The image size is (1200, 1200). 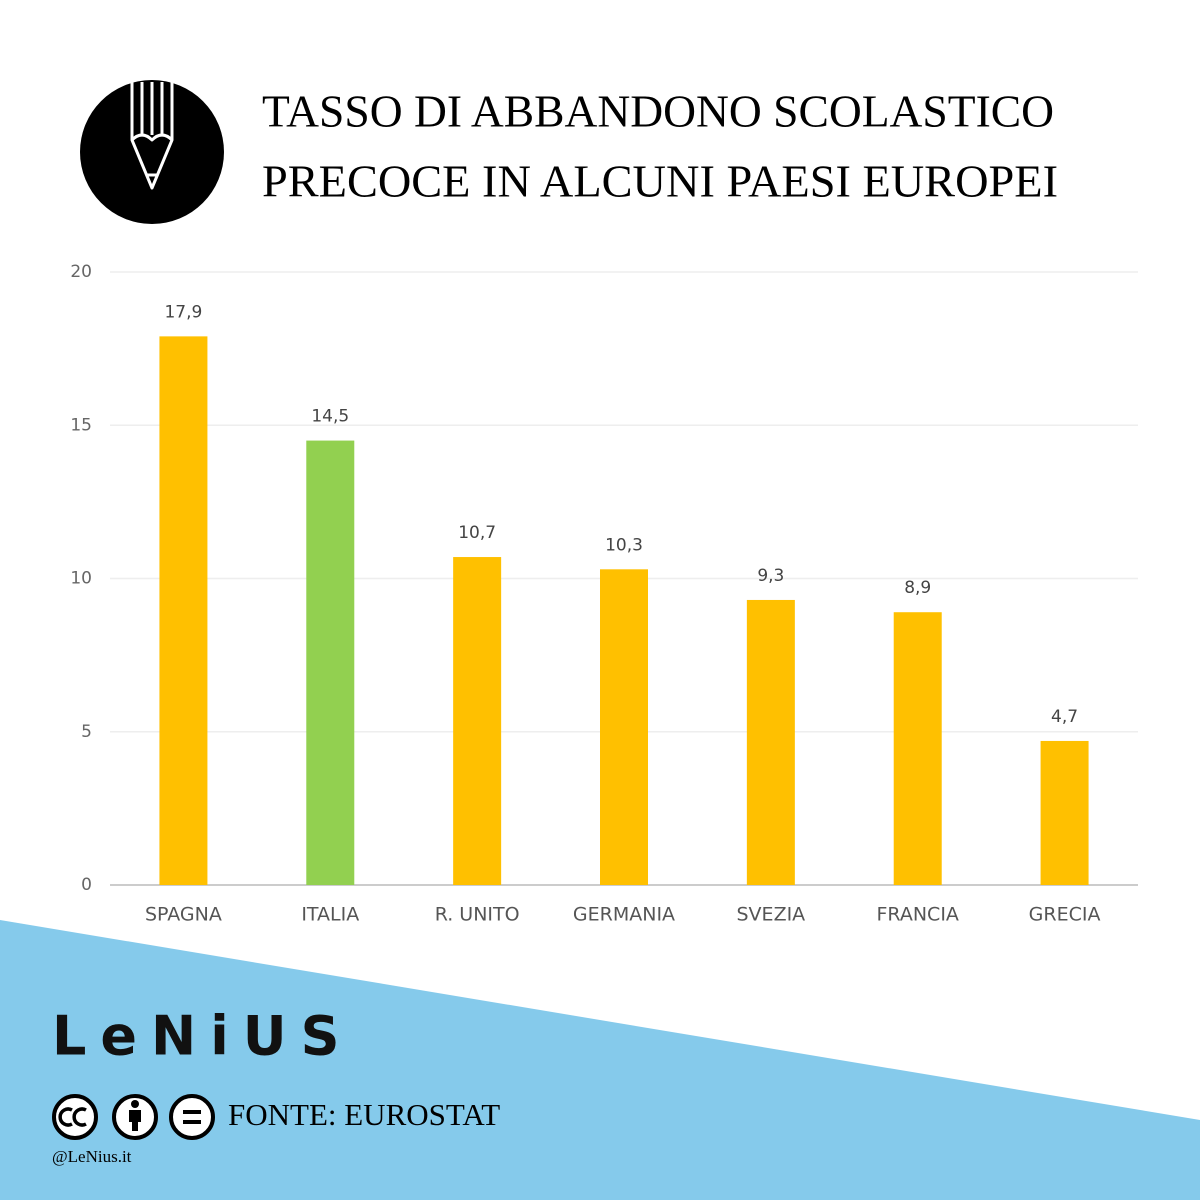 I want to click on x-tick-label: ITALIA, so click(x=330, y=915).